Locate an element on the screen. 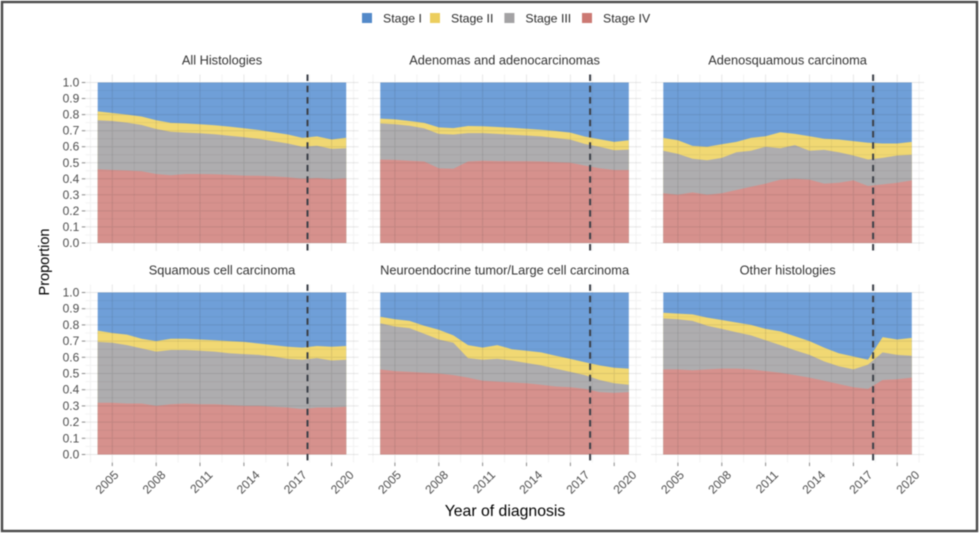 This screenshot has height=533, width=979. svg-text: All Histologies is located at coordinates (222, 60).